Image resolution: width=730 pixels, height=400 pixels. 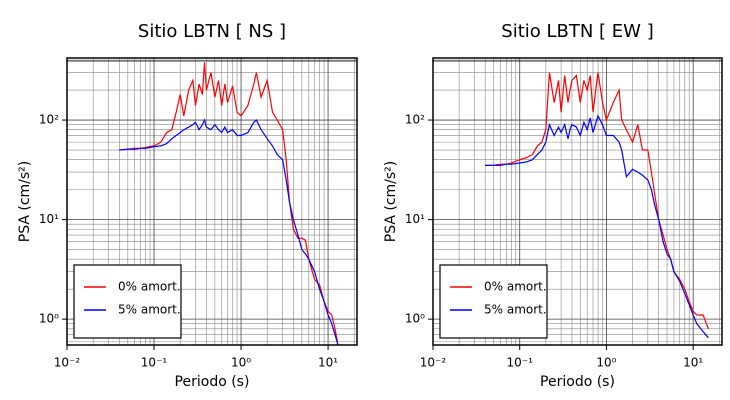 I want to click on chart-title: Sitio LBTN [ NS ], so click(x=212, y=31).